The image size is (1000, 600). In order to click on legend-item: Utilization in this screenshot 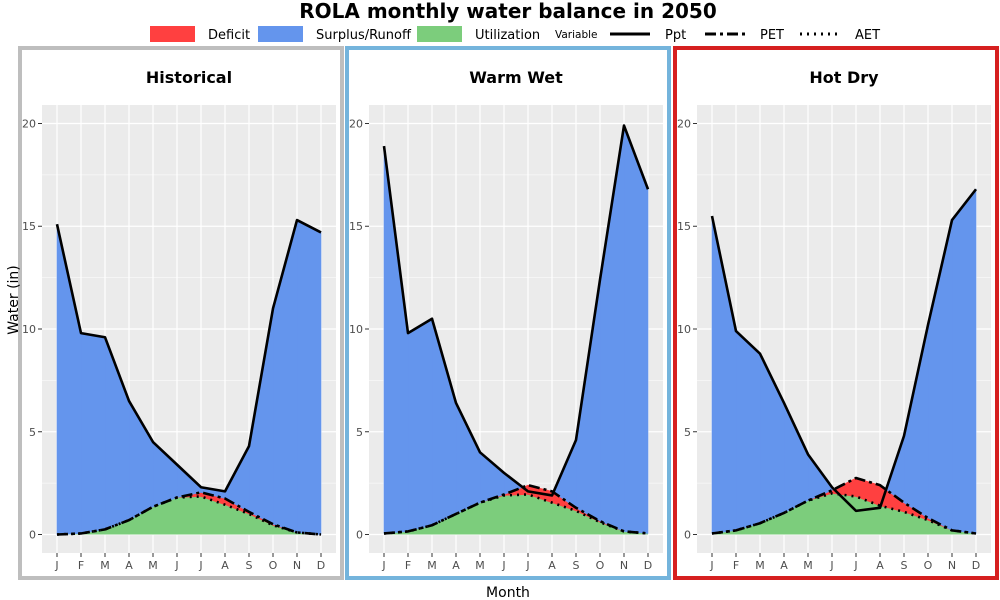, I will do `click(478, 34)`.